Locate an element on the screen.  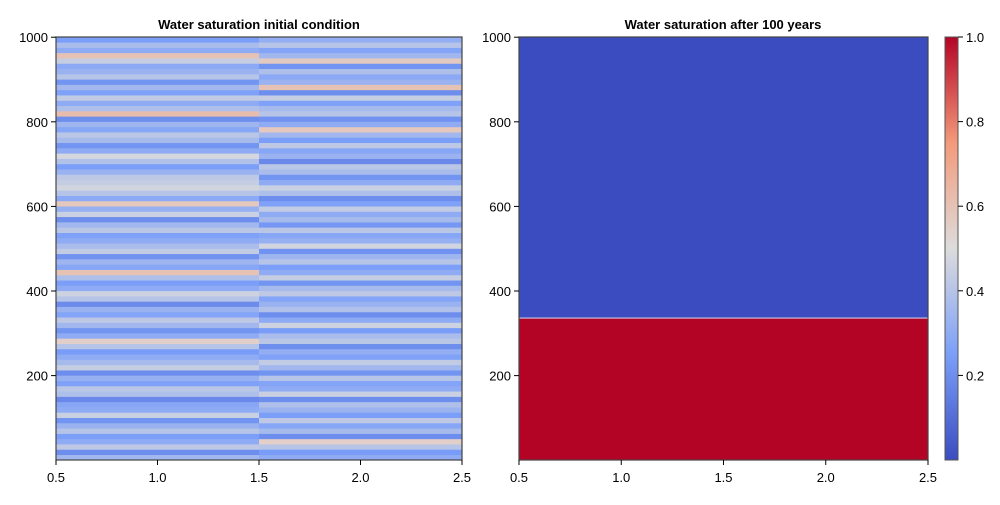
y-tick-label: 800 is located at coordinates (500, 122).